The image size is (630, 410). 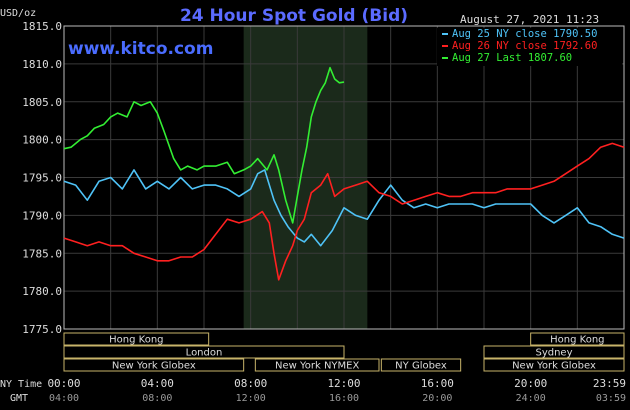 What do you see at coordinates (42, 329) in the screenshot?
I see `y-tick-label: 1775.0` at bounding box center [42, 329].